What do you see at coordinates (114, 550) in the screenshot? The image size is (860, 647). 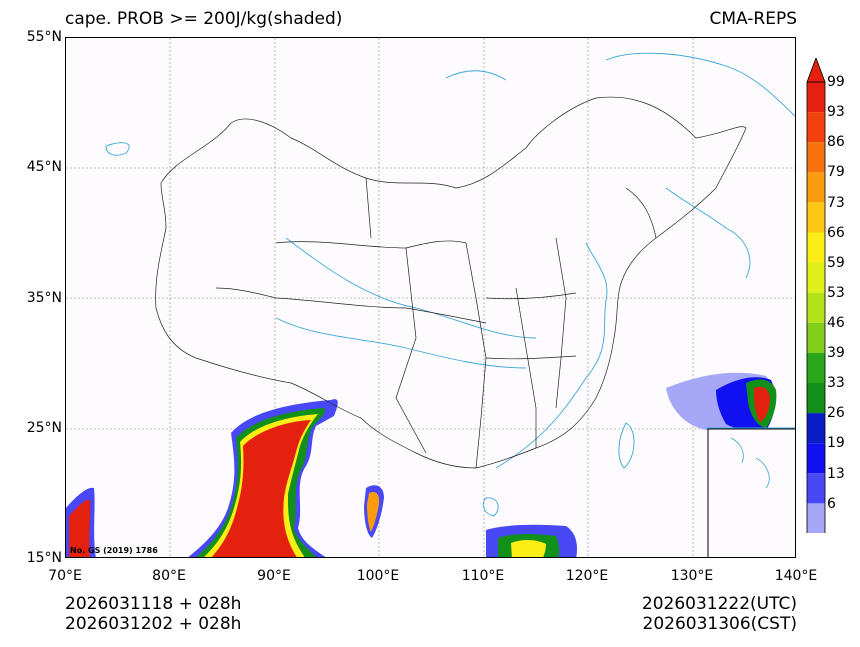 I see `map-review-number: No. GS (2019) 1786` at bounding box center [114, 550].